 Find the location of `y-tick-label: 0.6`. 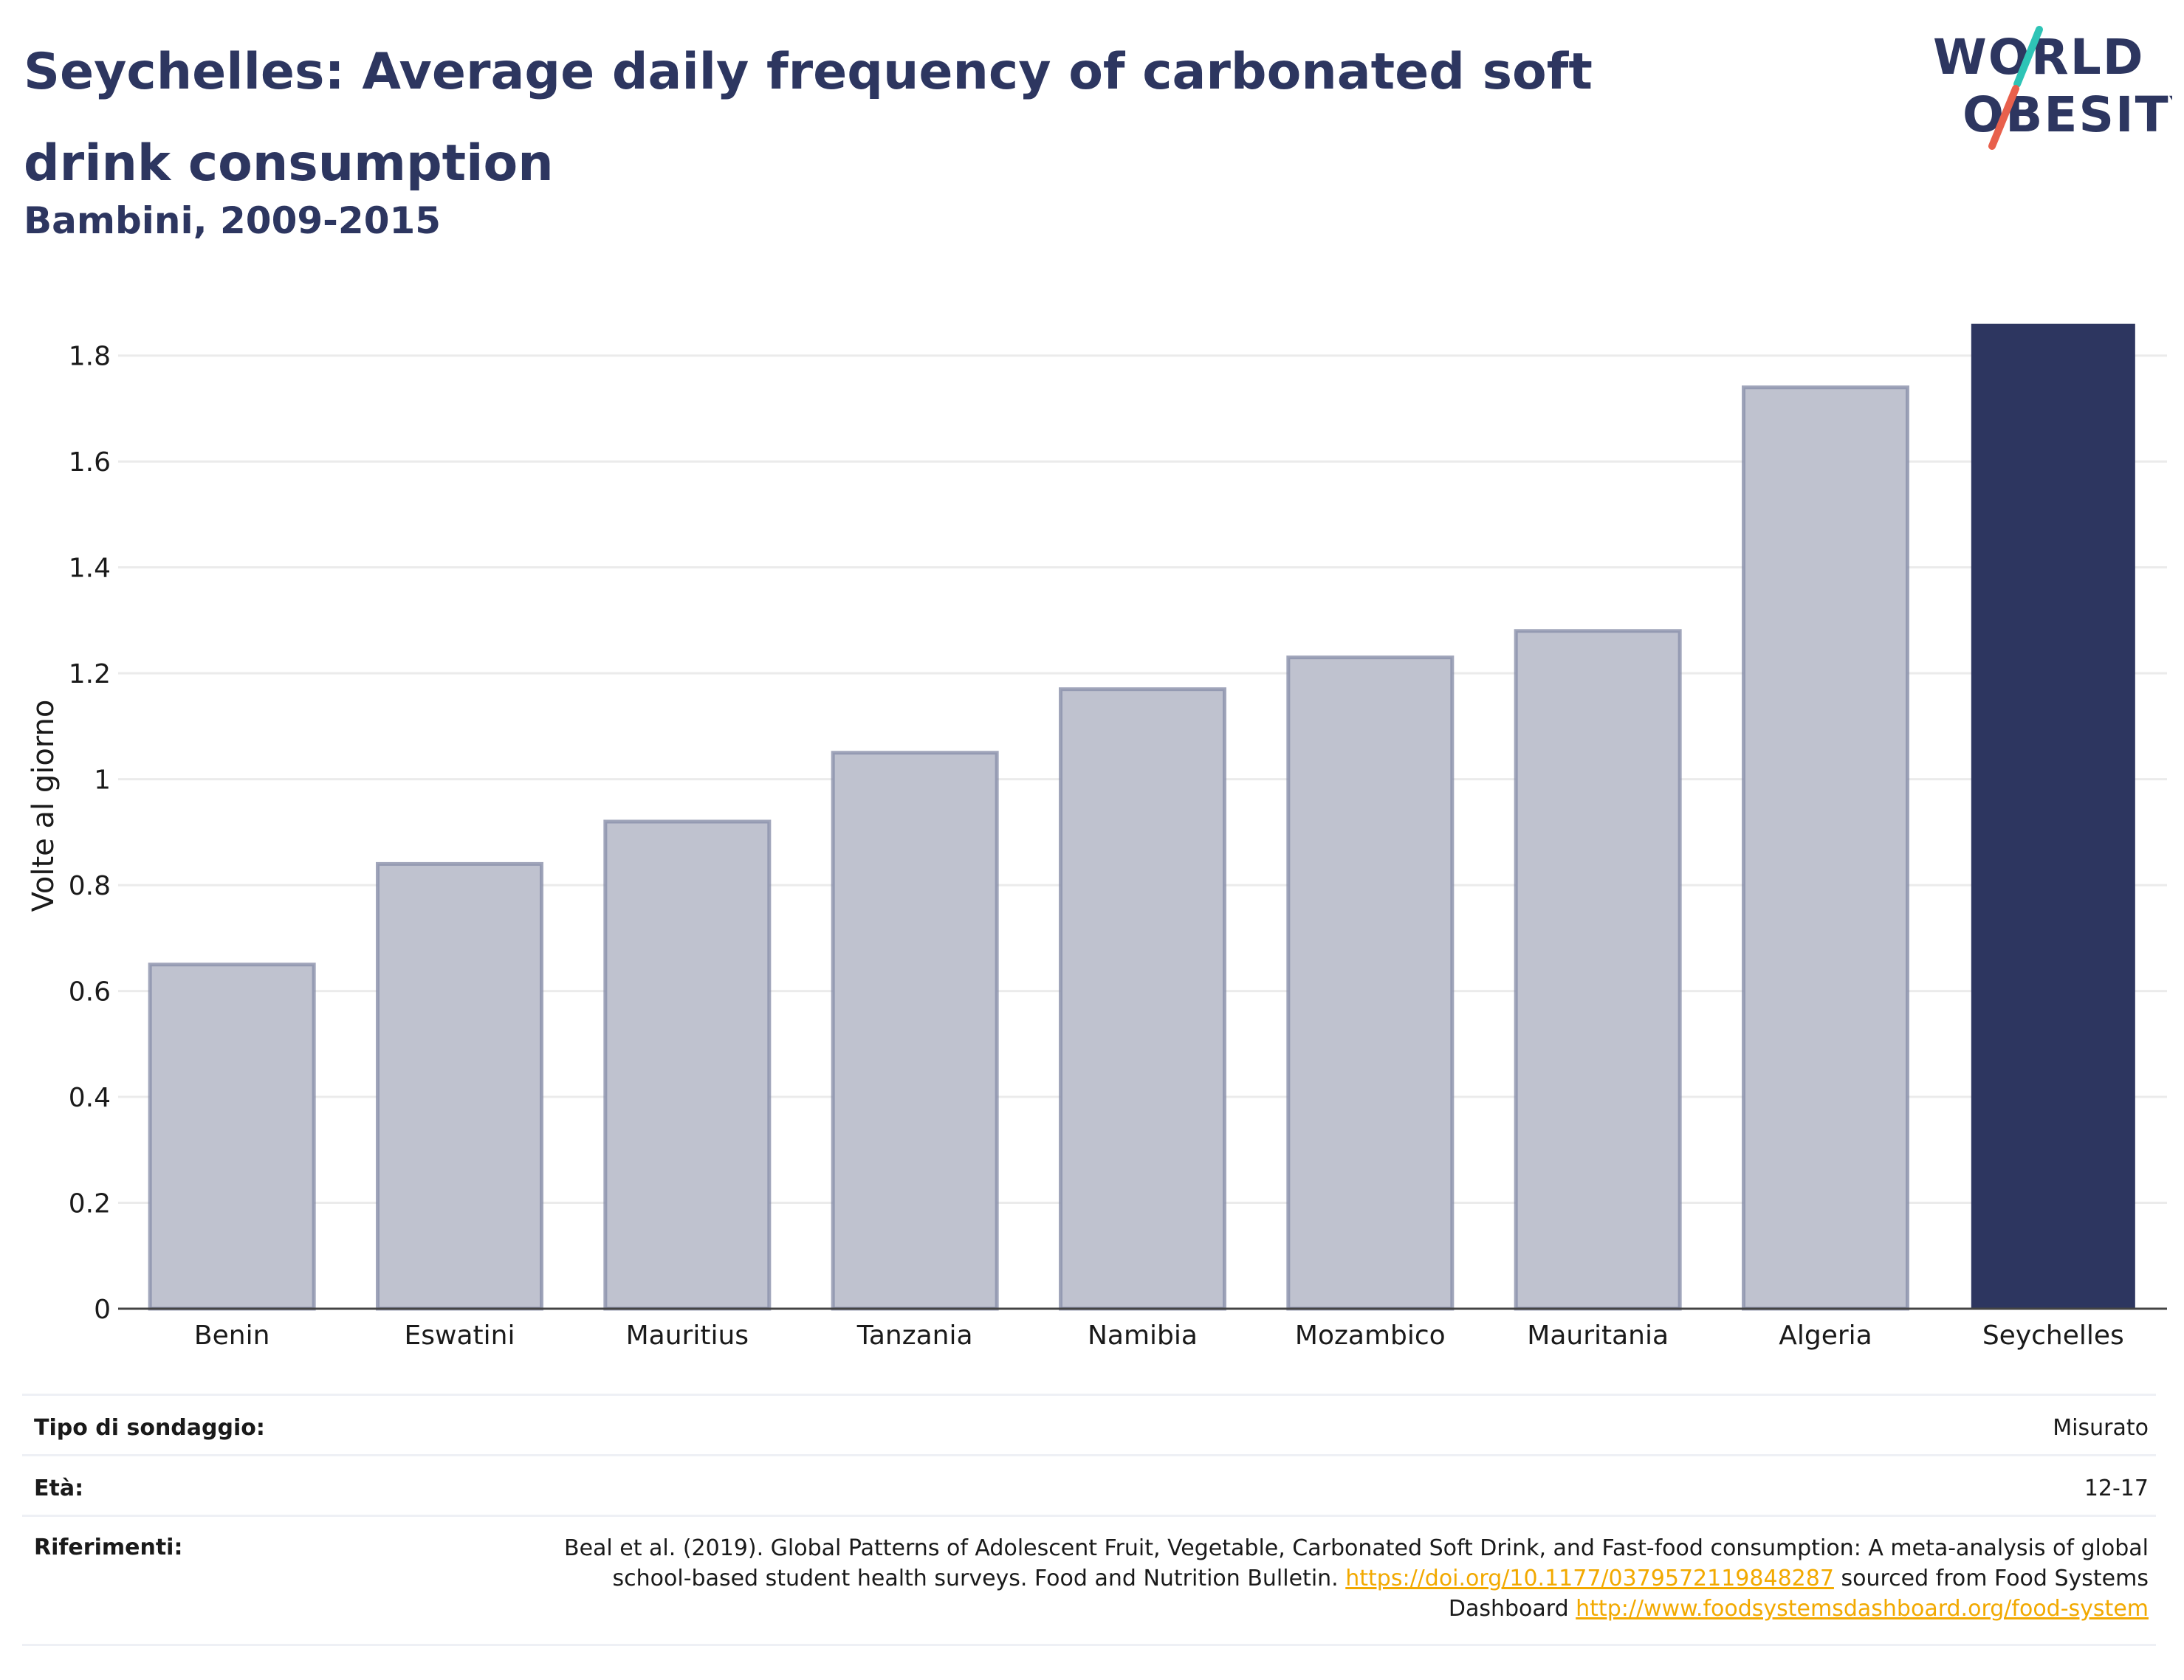

y-tick-label: 0.6 is located at coordinates (90, 993).